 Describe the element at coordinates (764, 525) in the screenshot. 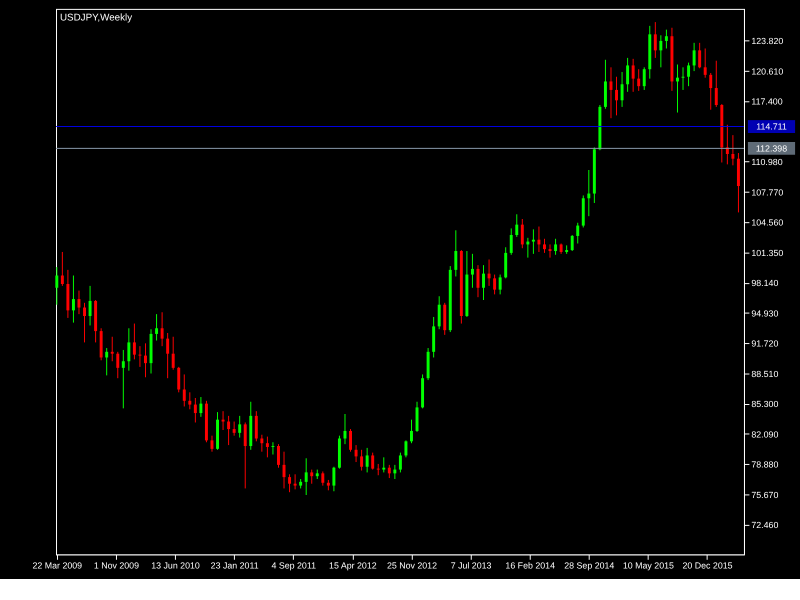

I see `y-tick-label: 72.460` at that location.